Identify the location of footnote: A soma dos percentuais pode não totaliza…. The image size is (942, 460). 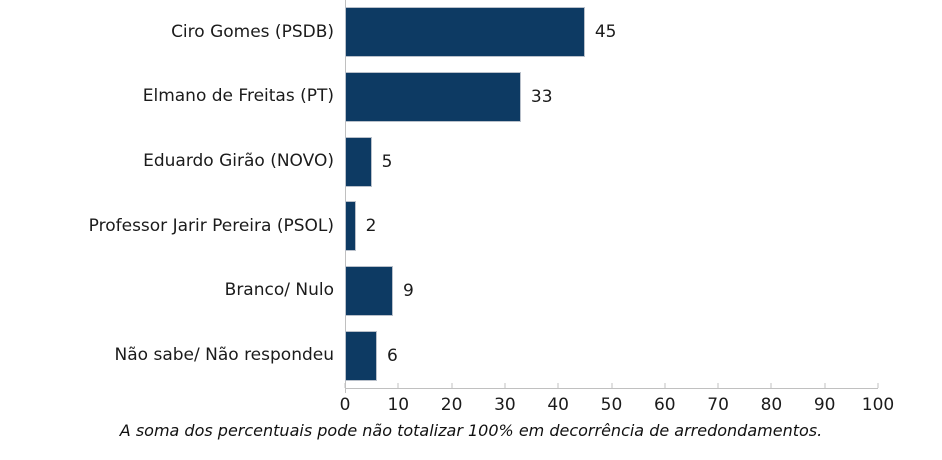
(471, 430).